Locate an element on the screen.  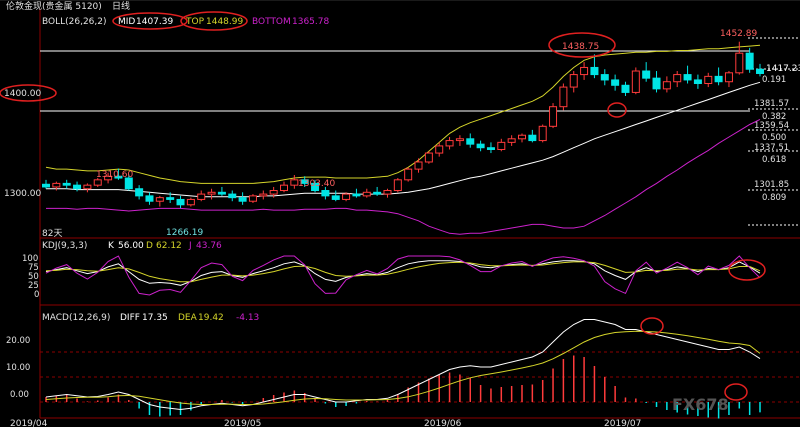
bottom-value: 1365.78 is located at coordinates (310, 22).